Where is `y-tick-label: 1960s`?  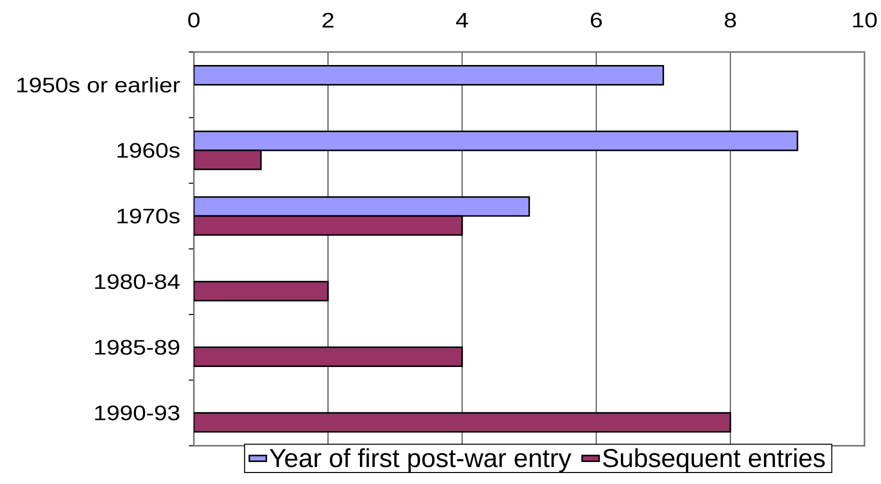 y-tick-label: 1960s is located at coordinates (149, 150).